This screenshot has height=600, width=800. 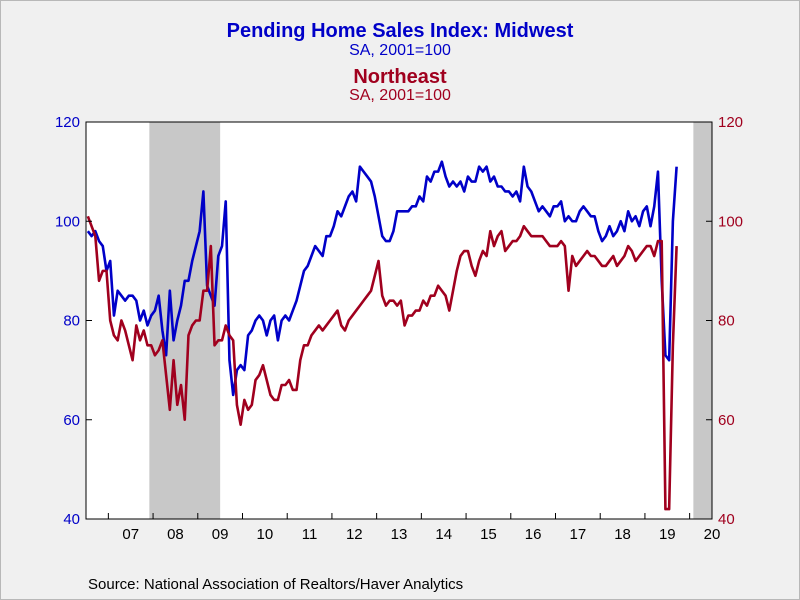 What do you see at coordinates (726, 321) in the screenshot?
I see `y-right-tick-label: 80` at bounding box center [726, 321].